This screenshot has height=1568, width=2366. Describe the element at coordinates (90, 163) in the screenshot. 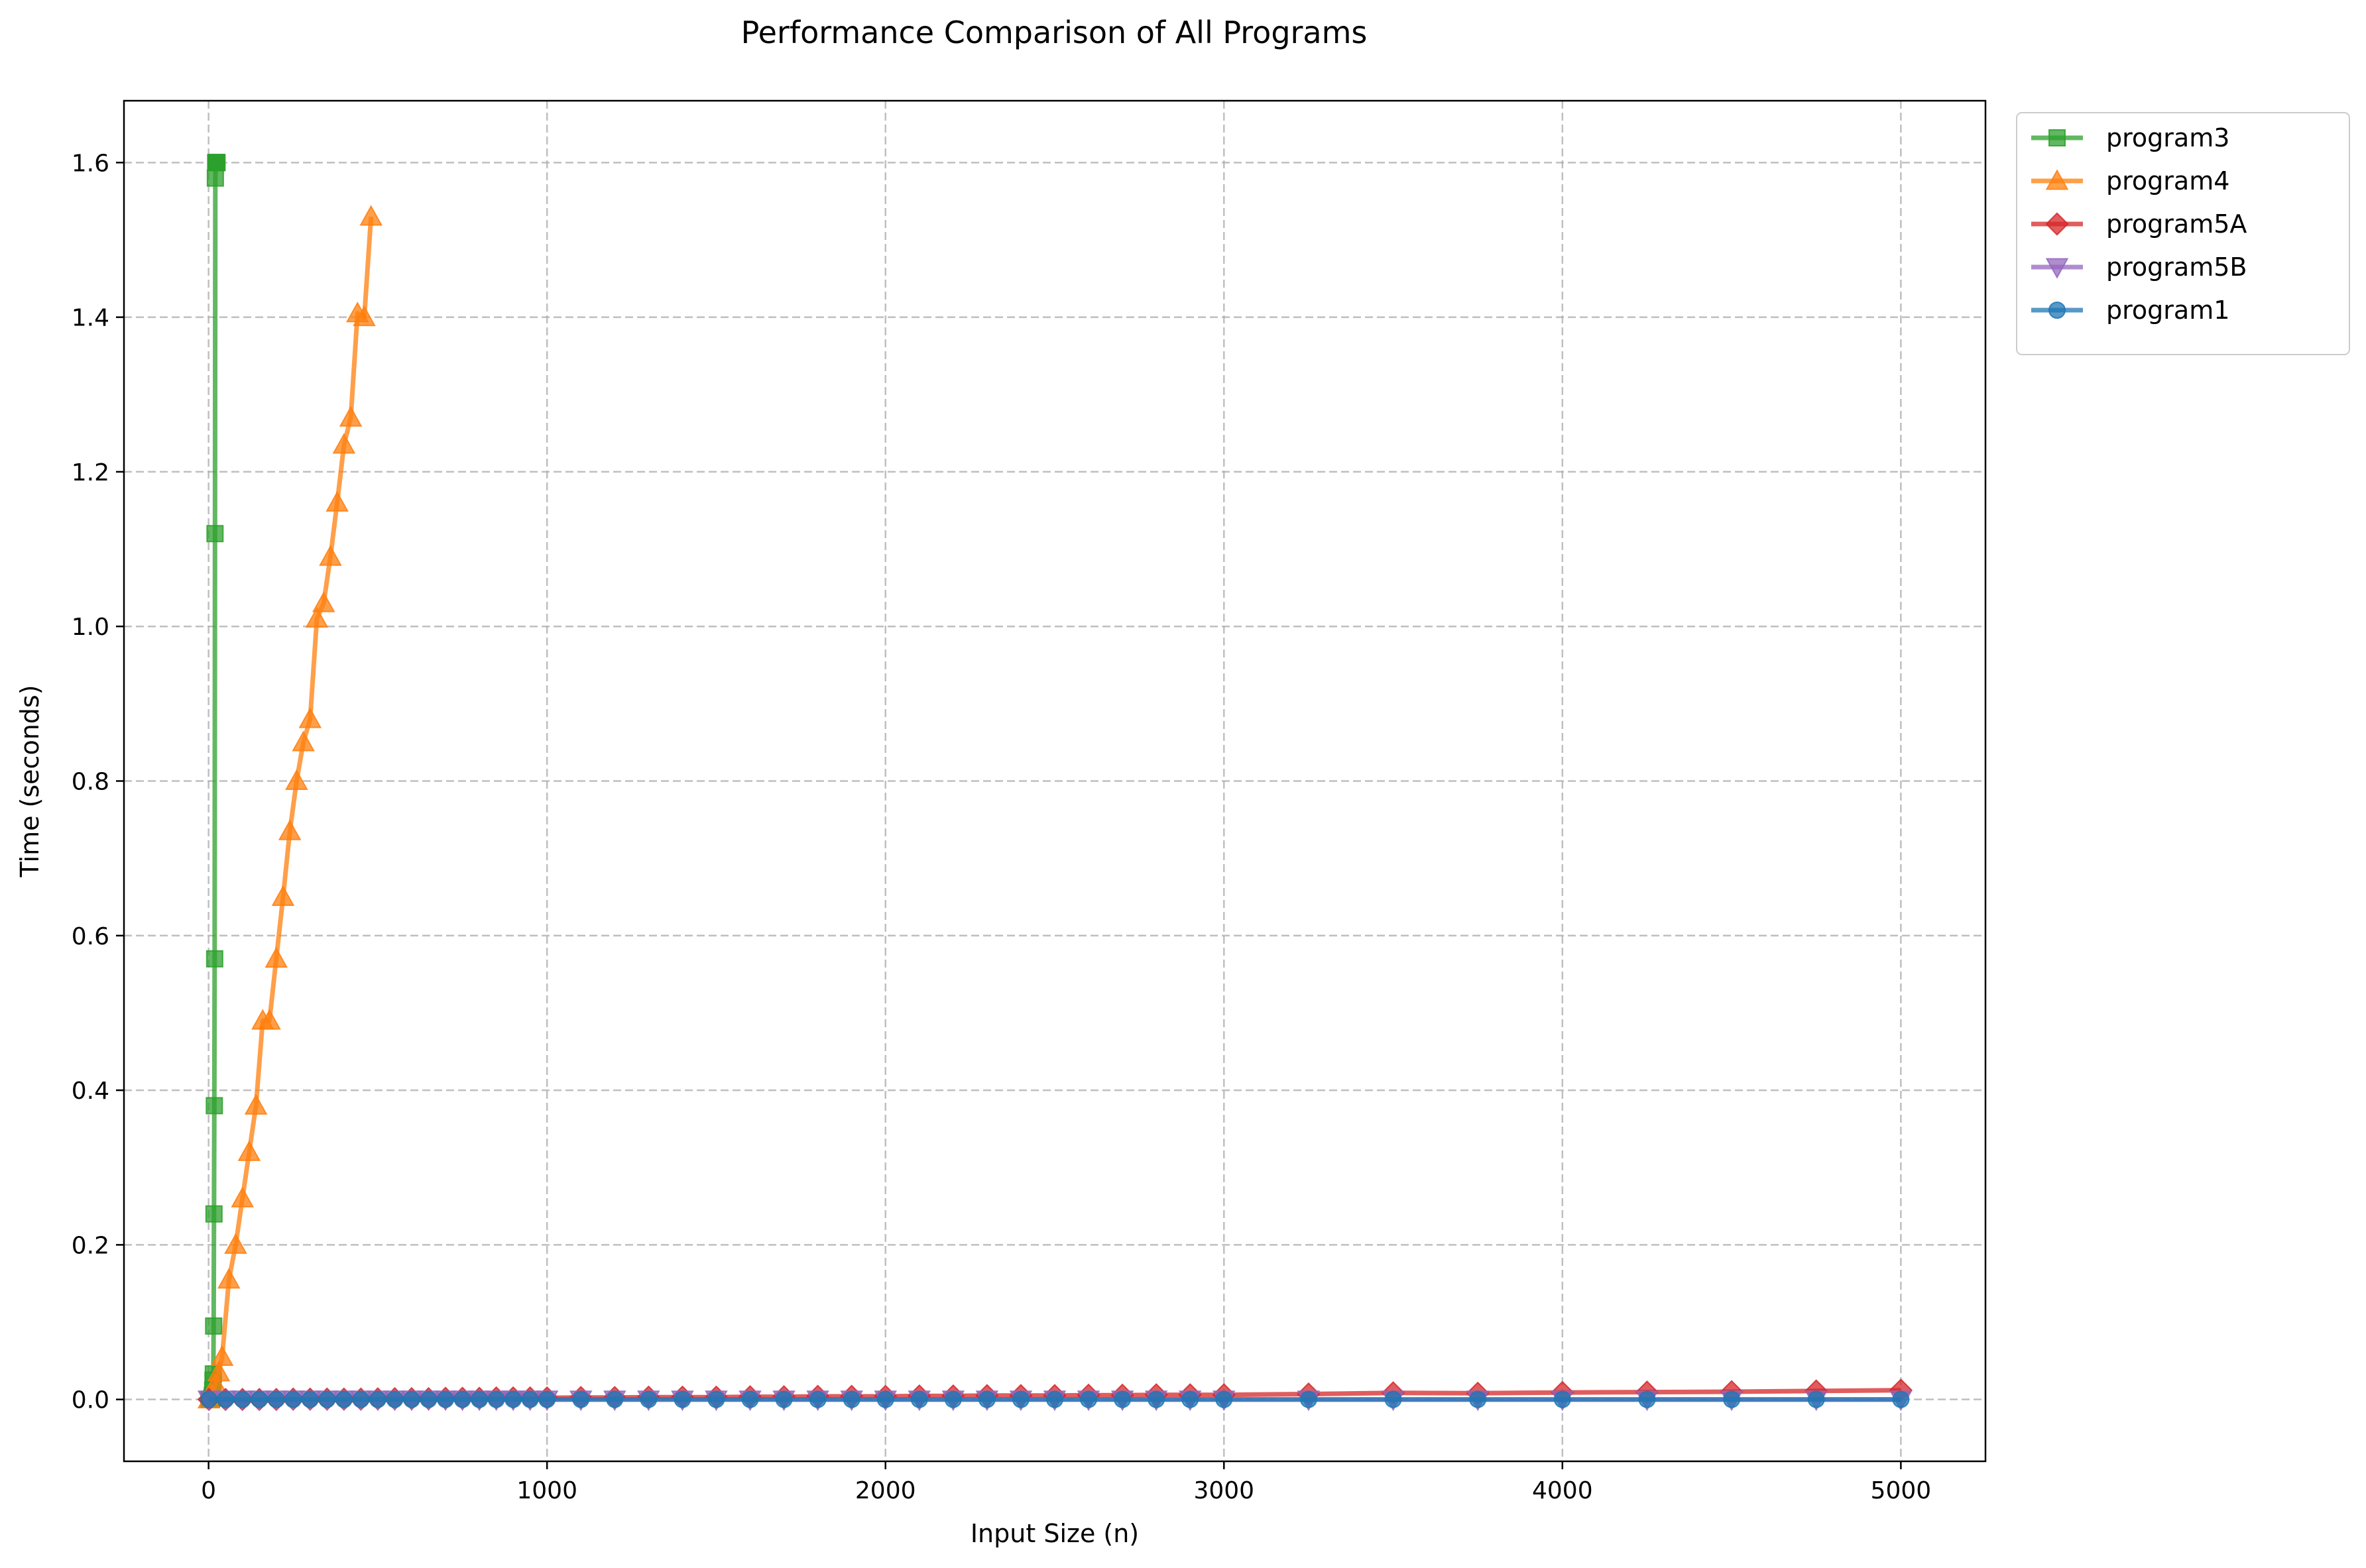

I see `y-tick-label: 1.6` at that location.